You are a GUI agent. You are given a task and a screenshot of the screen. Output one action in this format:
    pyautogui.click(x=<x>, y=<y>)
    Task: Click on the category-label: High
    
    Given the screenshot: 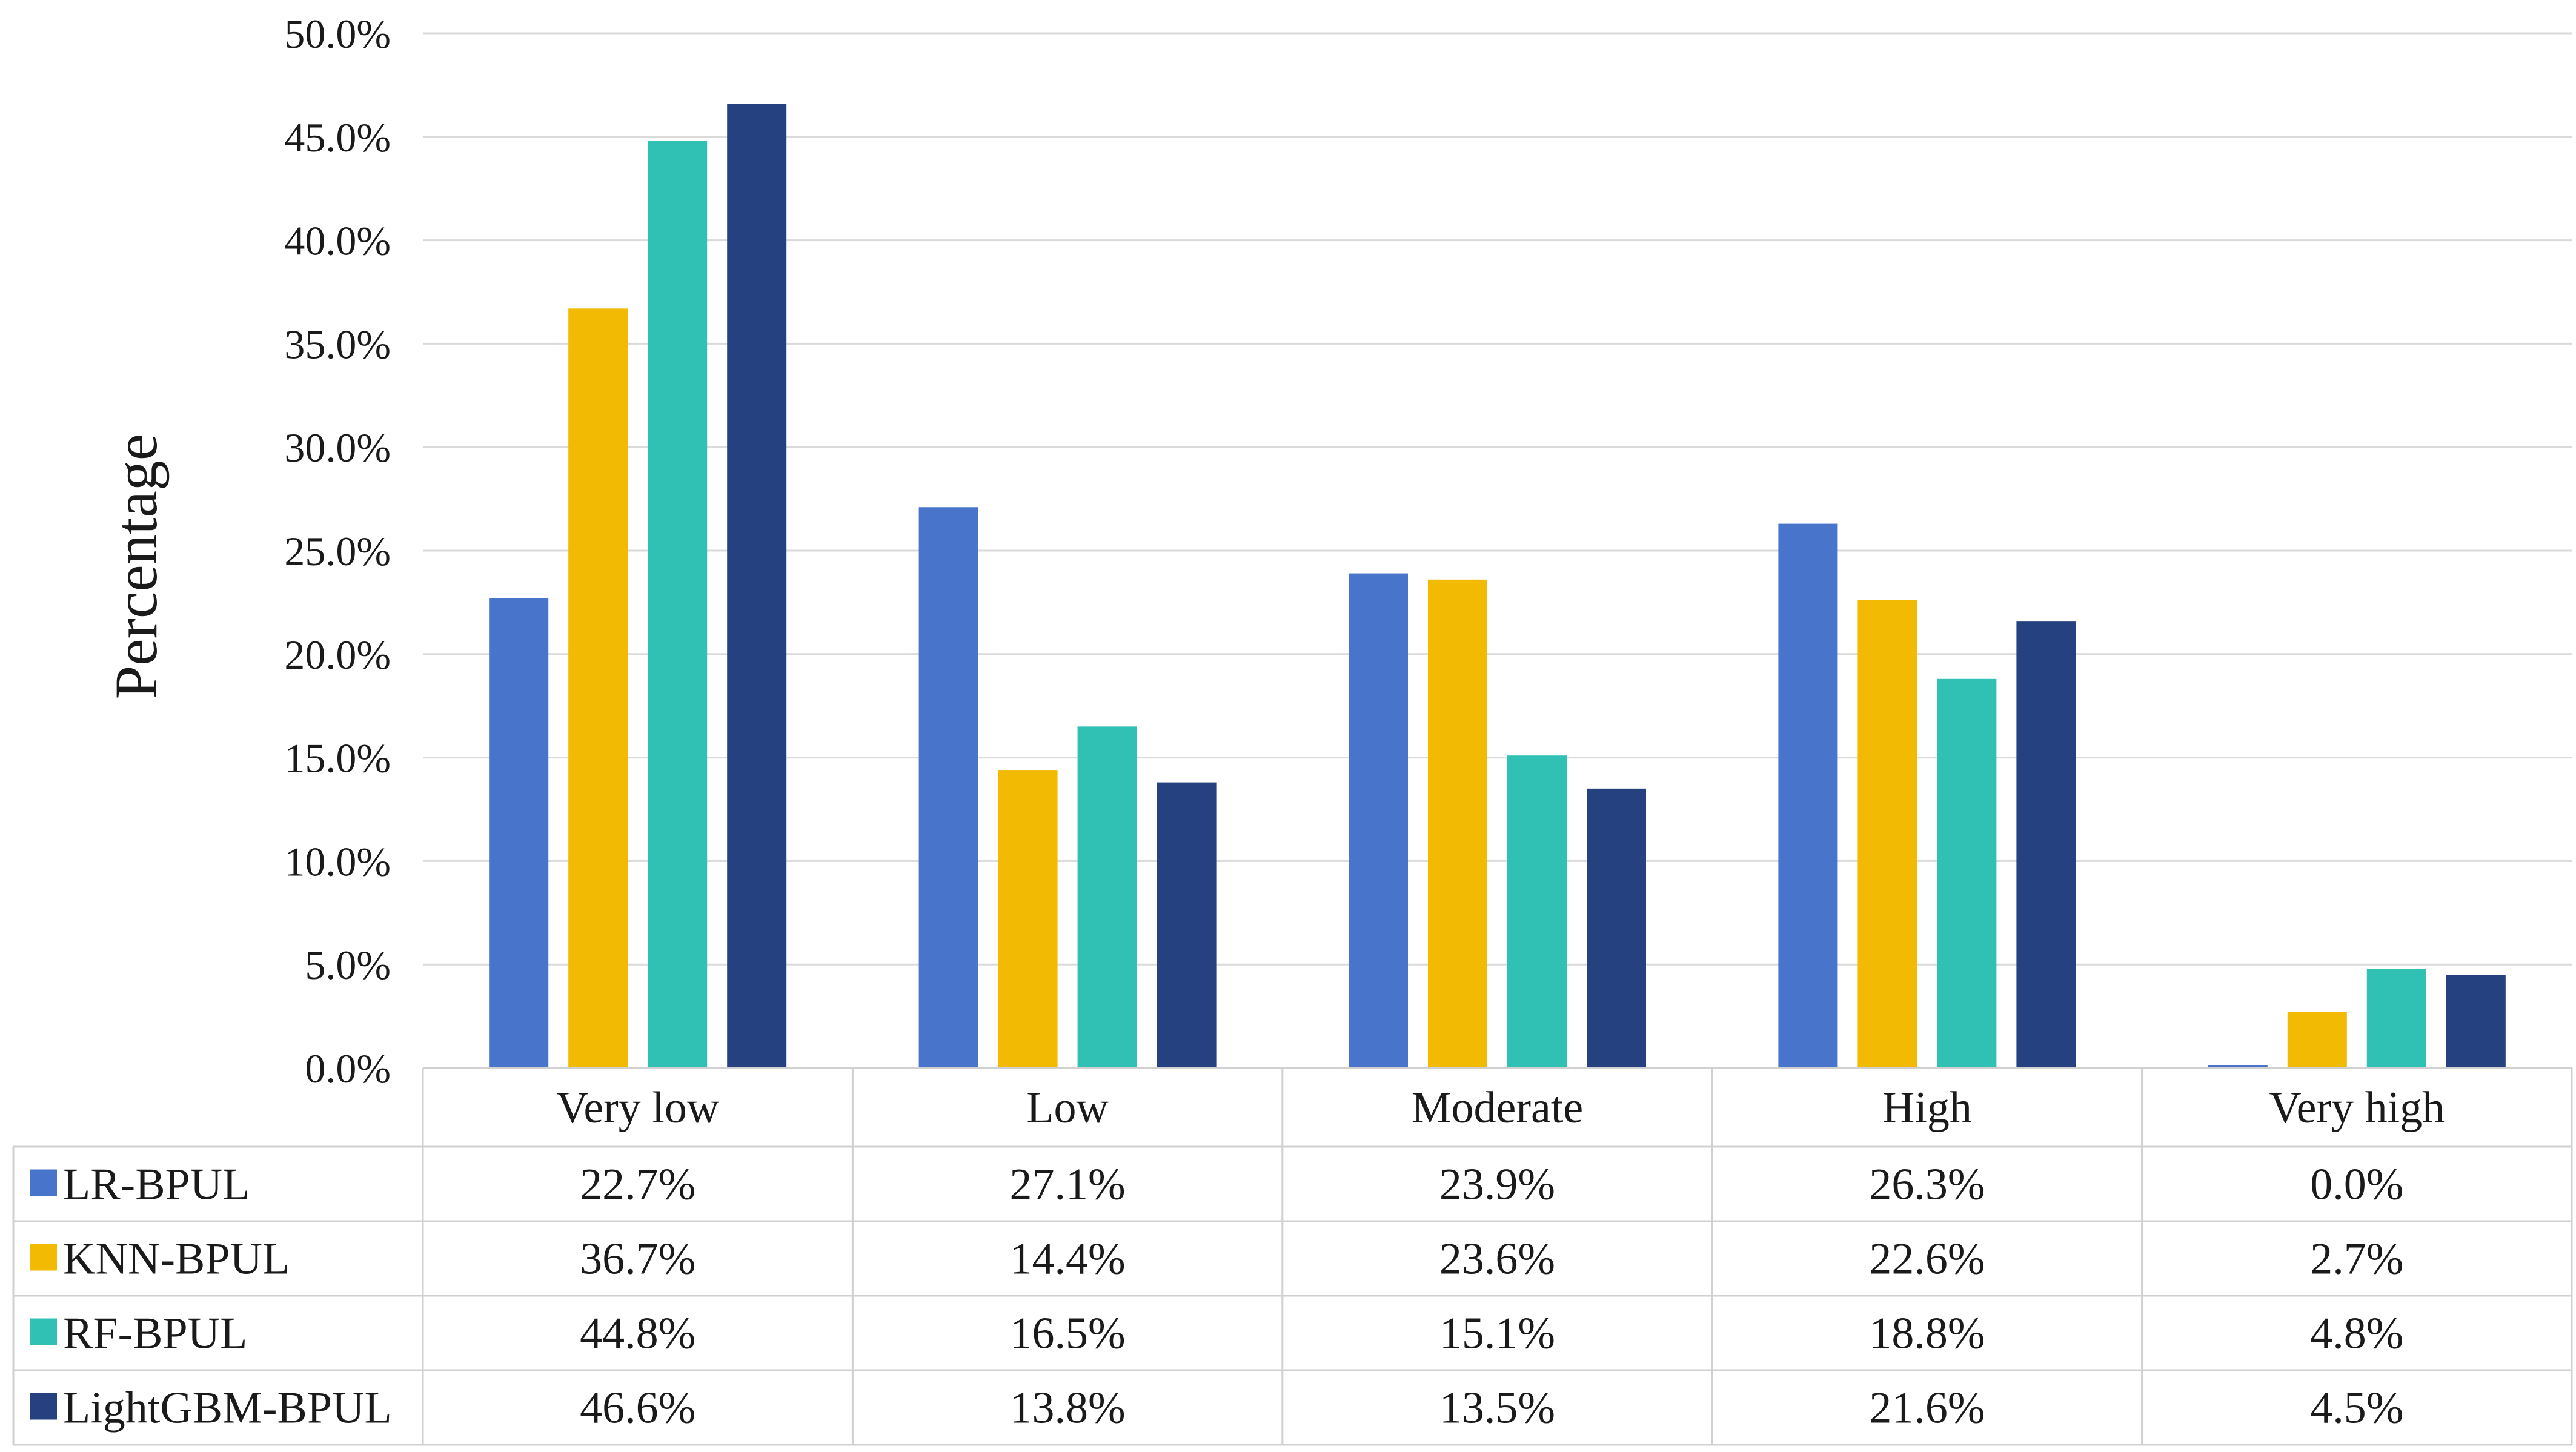 What is the action you would take?
    pyautogui.click(x=1927, y=1108)
    